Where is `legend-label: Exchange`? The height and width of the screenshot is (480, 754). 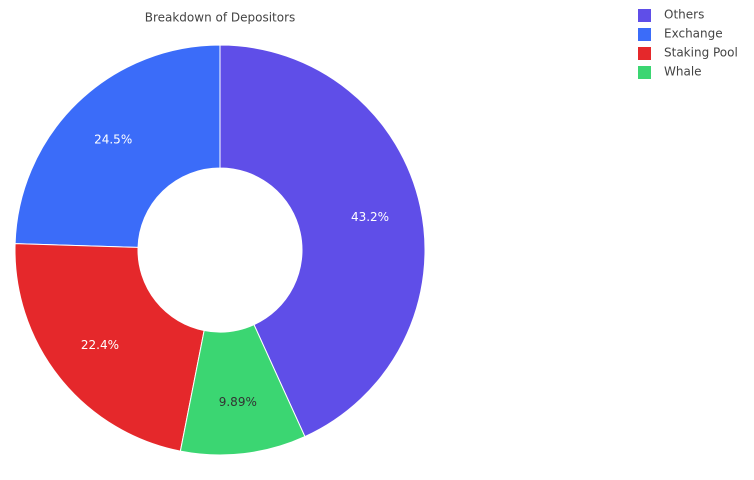
legend-label: Exchange is located at coordinates (693, 34).